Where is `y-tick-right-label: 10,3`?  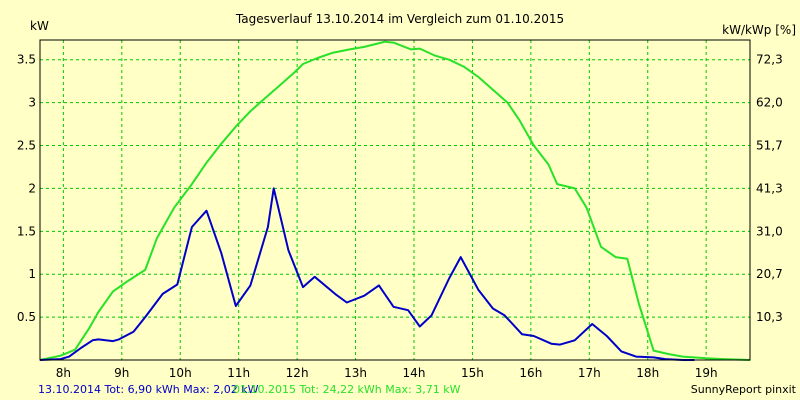
y-tick-right-label: 10,3 is located at coordinates (769, 317).